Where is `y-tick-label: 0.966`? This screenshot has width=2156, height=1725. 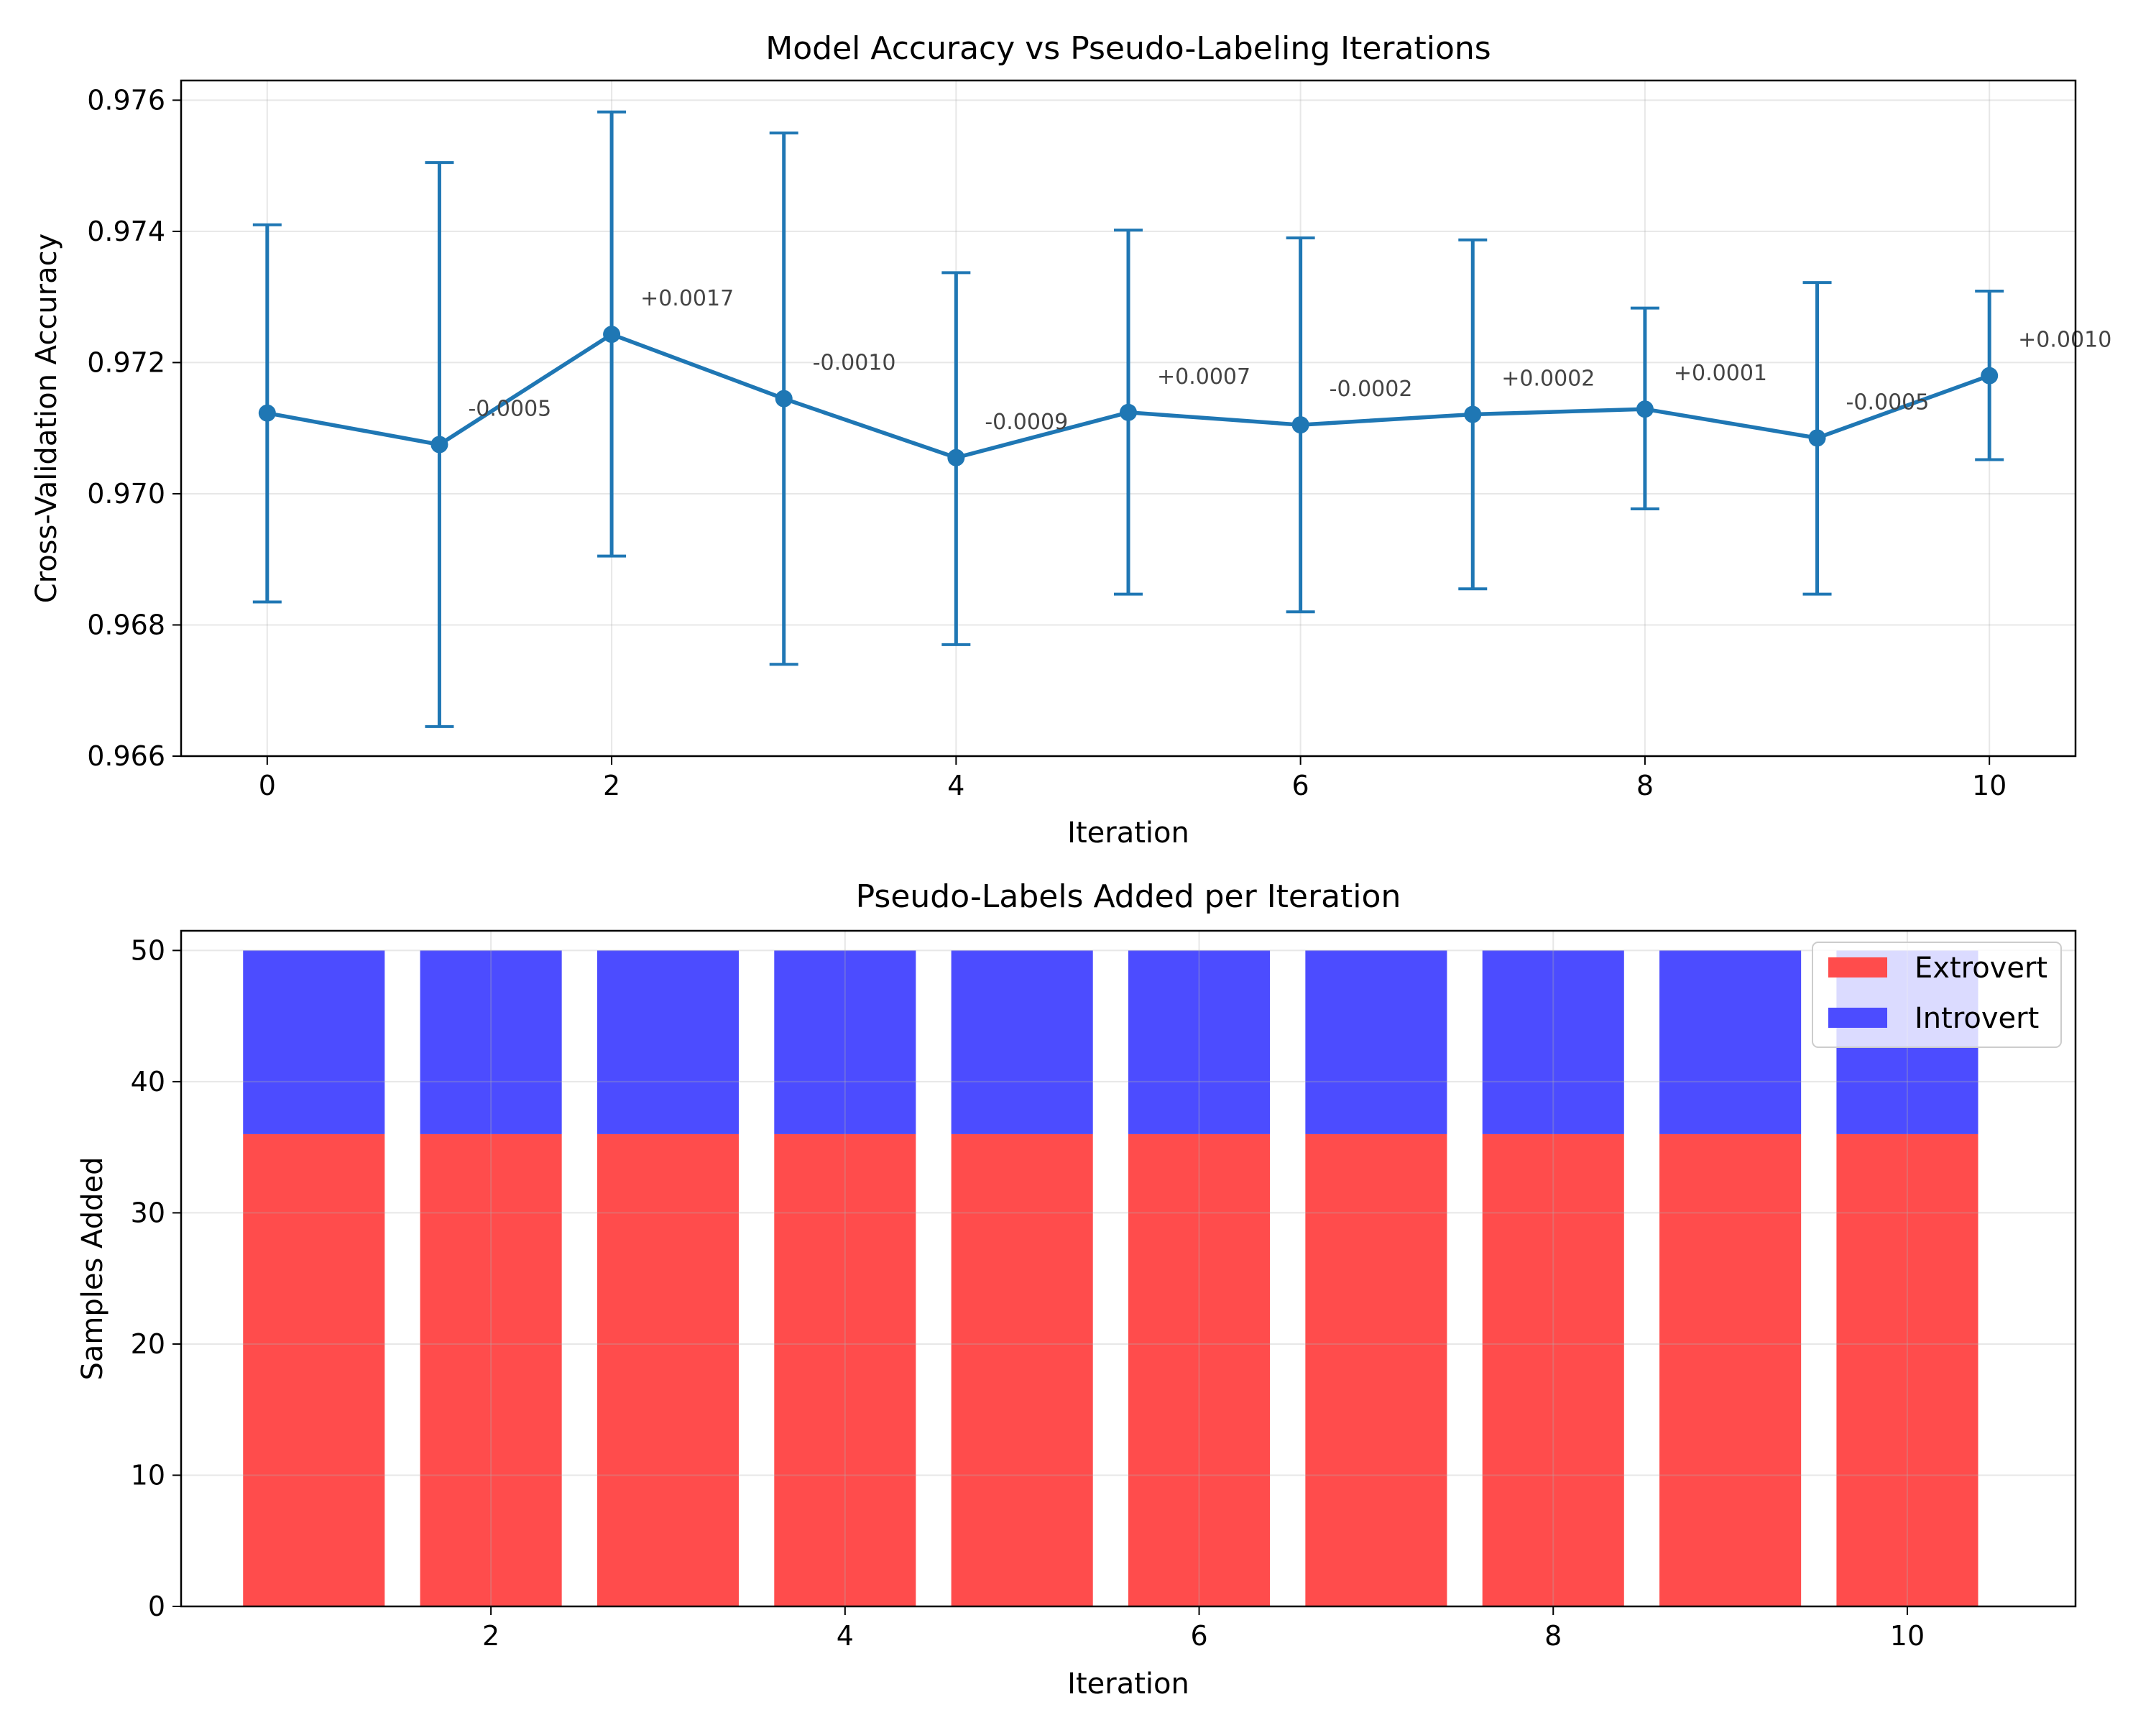 y-tick-label: 0.966 is located at coordinates (126, 756).